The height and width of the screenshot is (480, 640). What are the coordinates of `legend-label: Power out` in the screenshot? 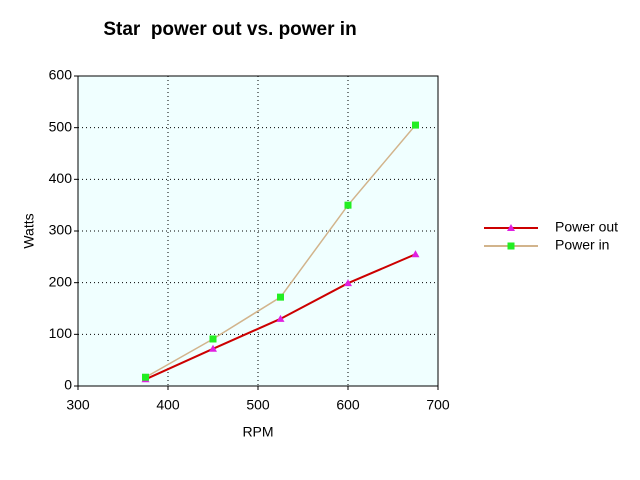 It's located at (586, 227).